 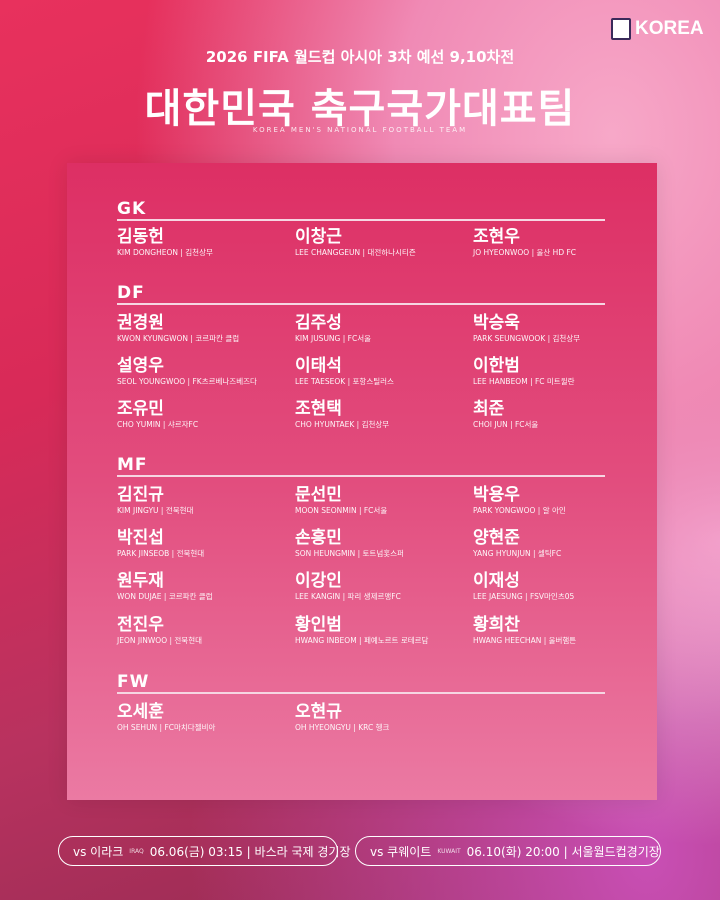 I want to click on player-card: 최준 CHOI JUN | FC서울, so click(x=562, y=414).